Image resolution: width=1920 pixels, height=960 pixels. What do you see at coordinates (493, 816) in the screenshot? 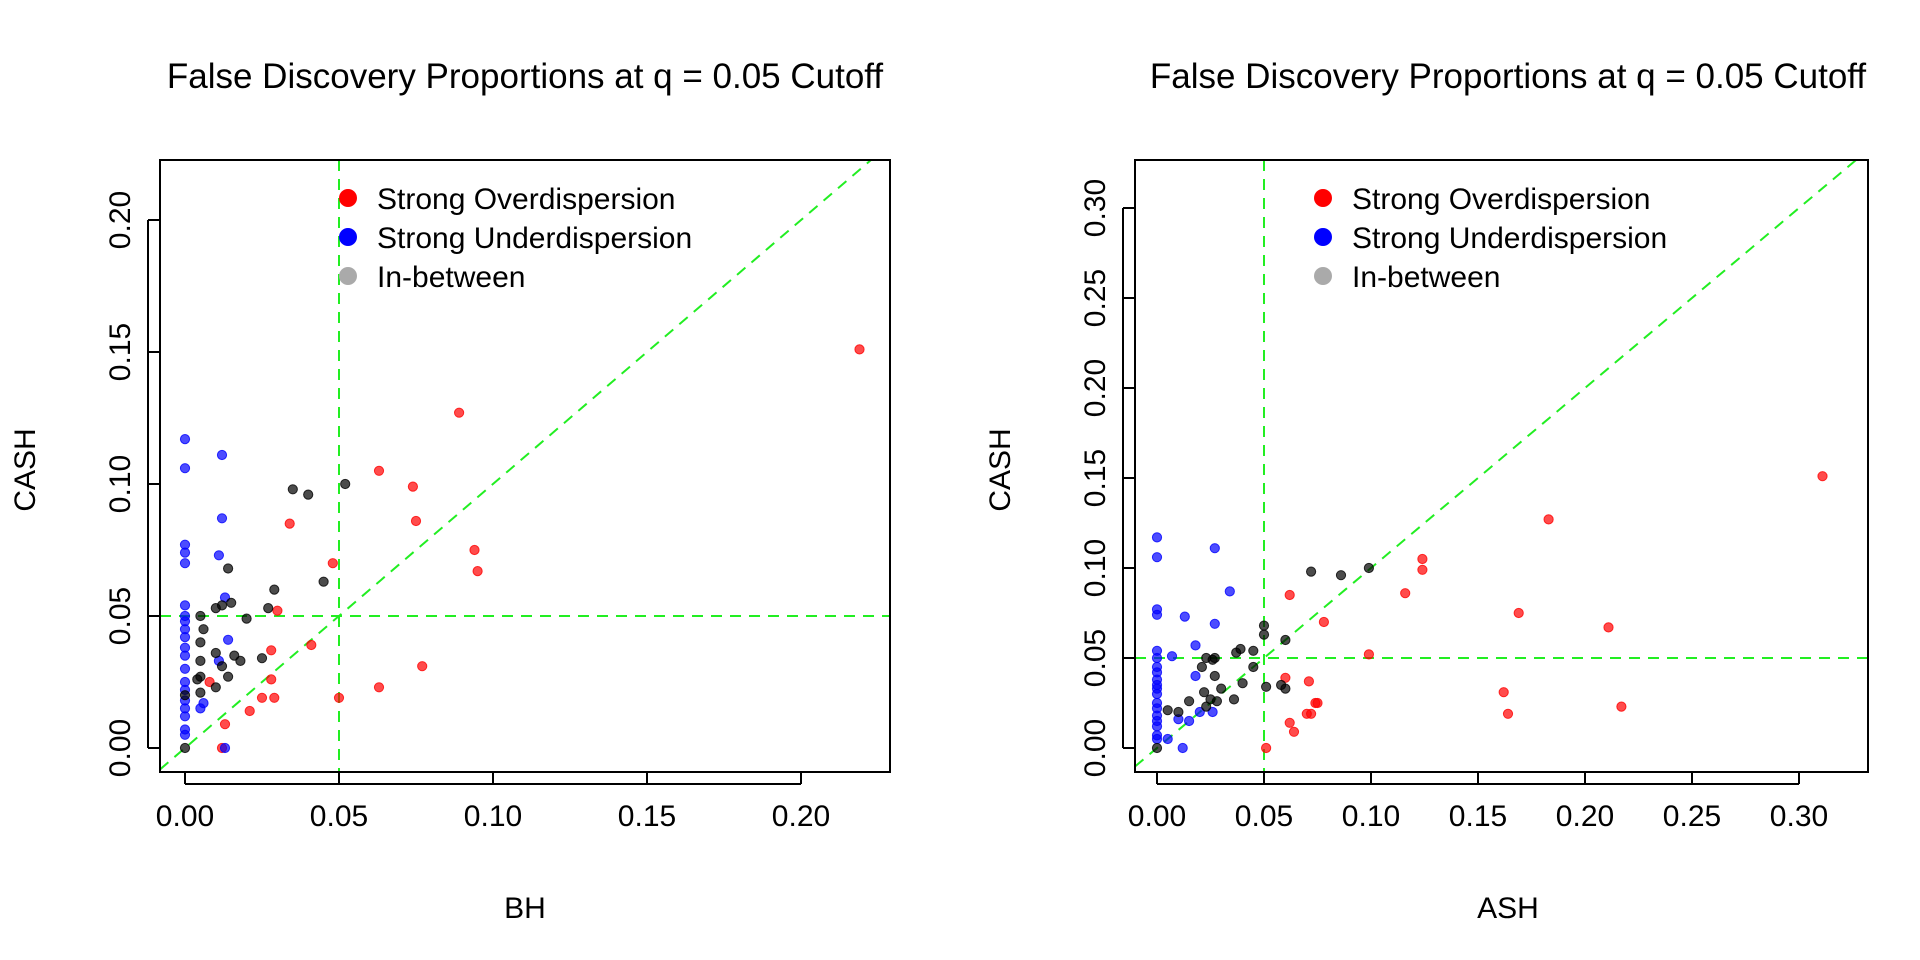
I see `left-x-tick-label: 0.10` at bounding box center [493, 816].